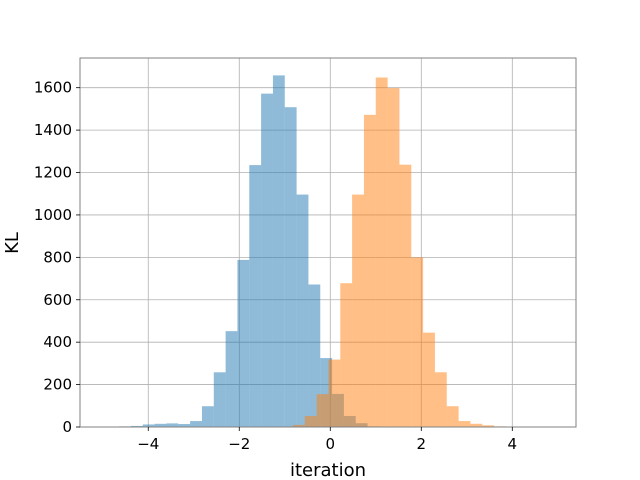 This screenshot has width=640, height=480. Describe the element at coordinates (148, 444) in the screenshot. I see `x-tick-label: −4` at that location.